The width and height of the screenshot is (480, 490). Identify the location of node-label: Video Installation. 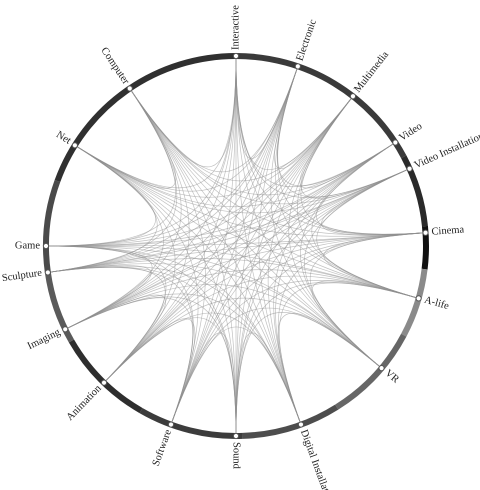
(446, 150).